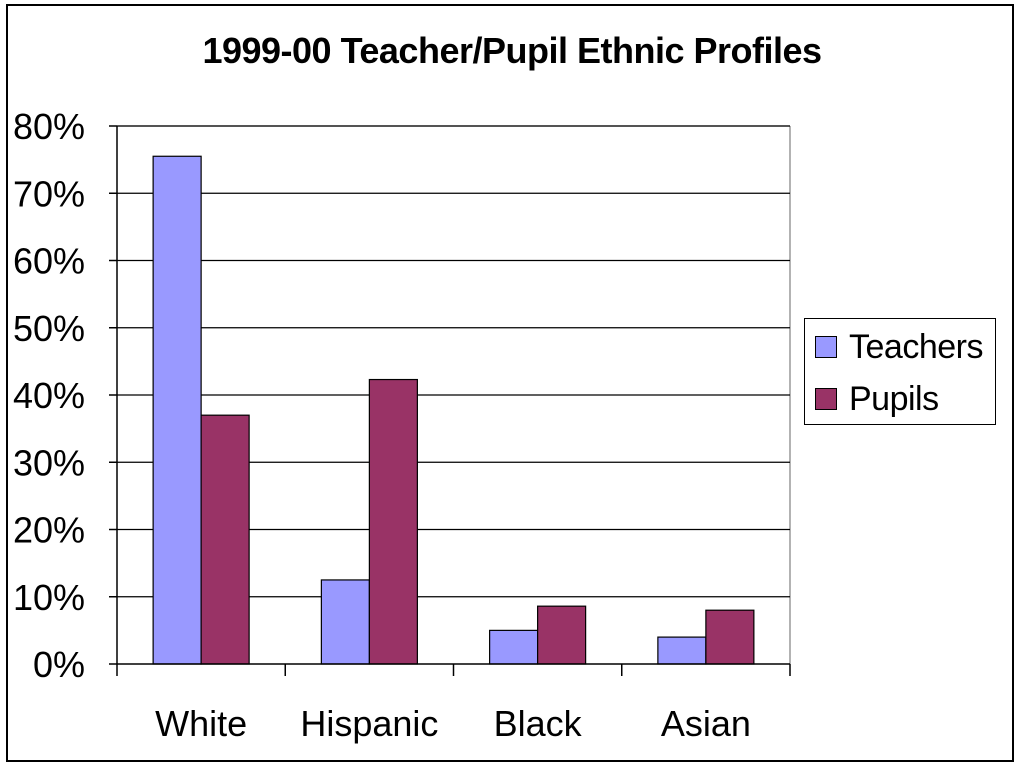 This screenshot has height=768, width=1024. Describe the element at coordinates (49, 462) in the screenshot. I see `y-tick-label: 30%` at that location.